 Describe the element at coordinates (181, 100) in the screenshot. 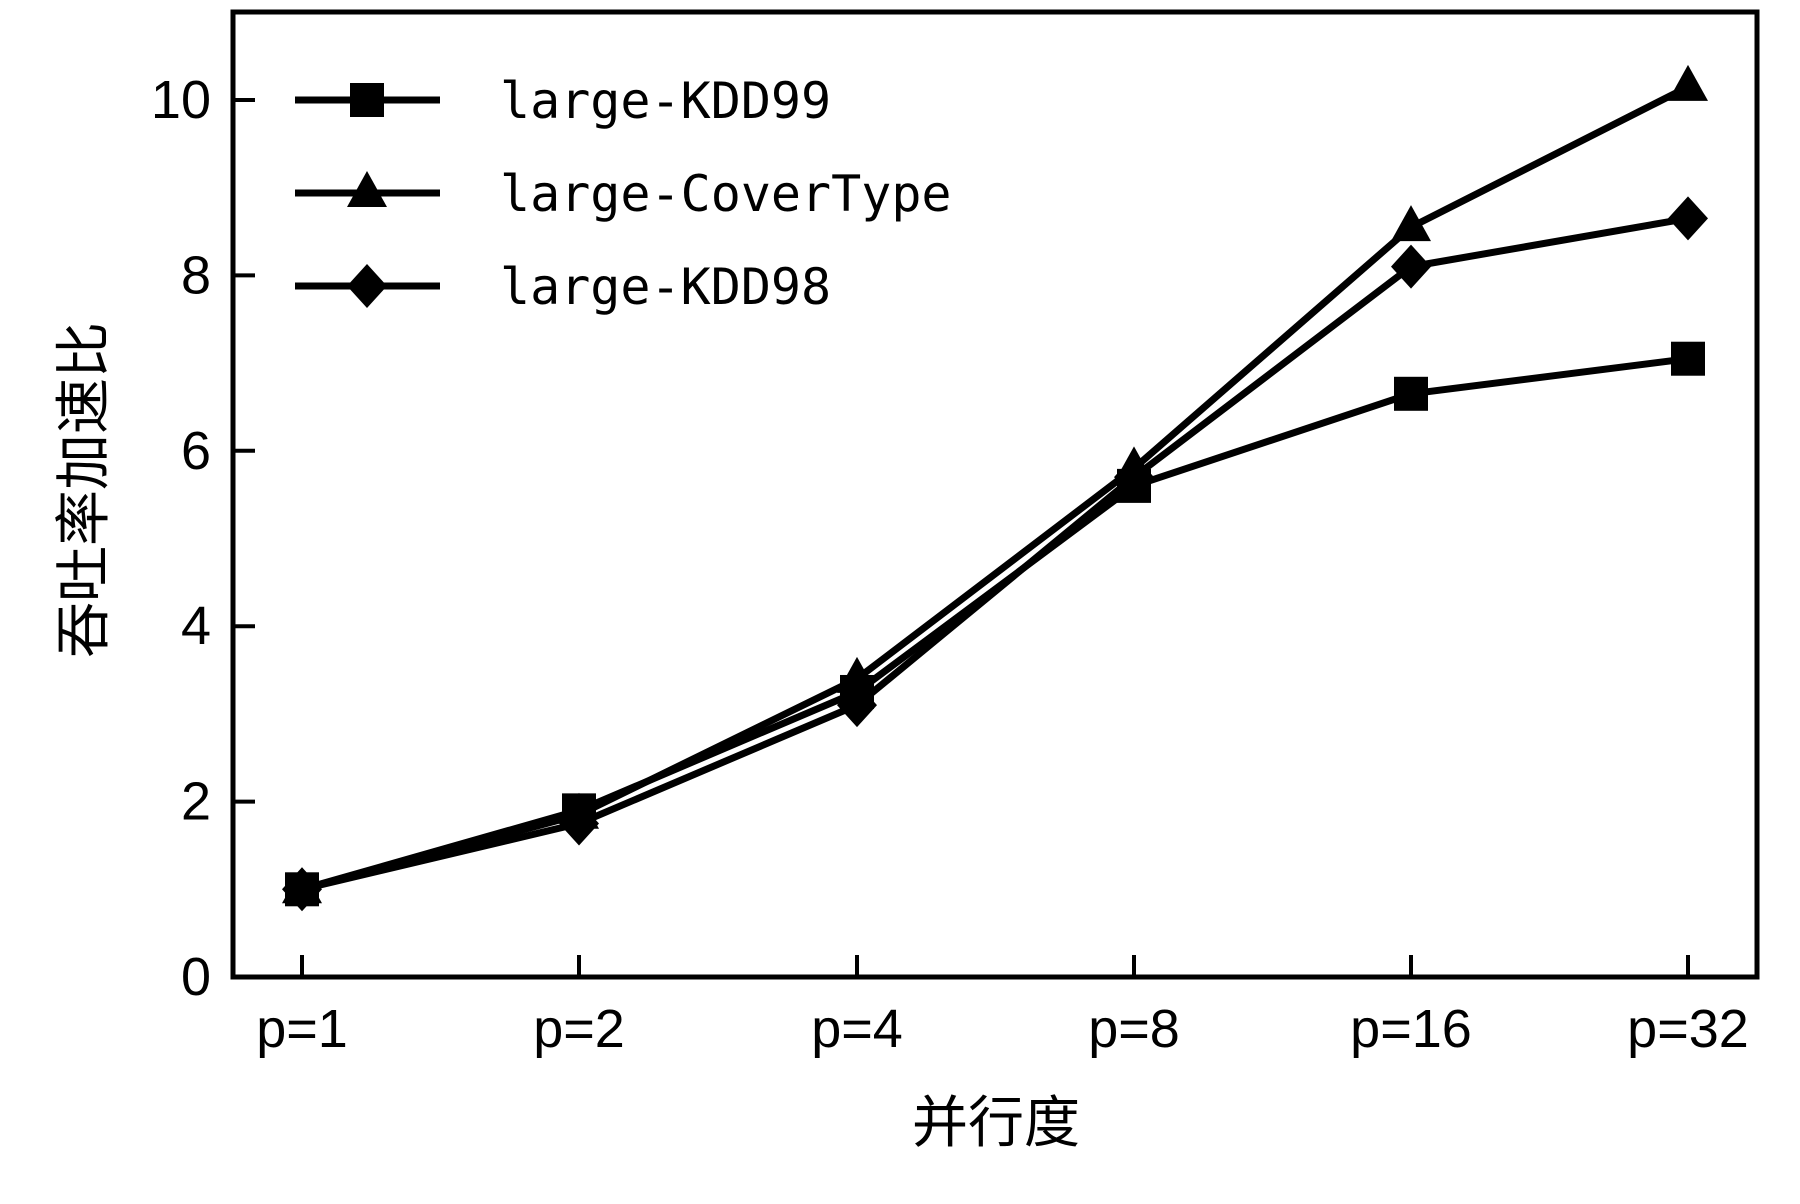

I see `y-tick-label: 10` at that location.